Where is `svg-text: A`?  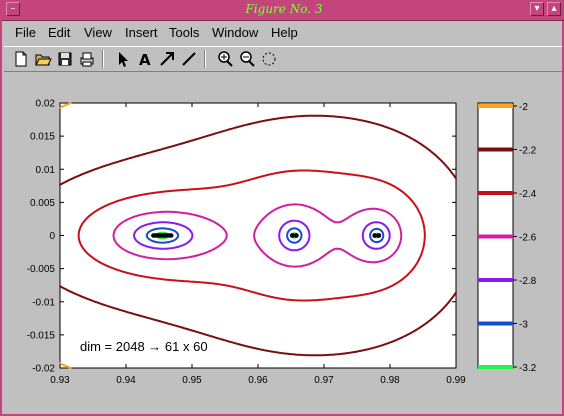
svg-text: A is located at coordinates (145, 59).